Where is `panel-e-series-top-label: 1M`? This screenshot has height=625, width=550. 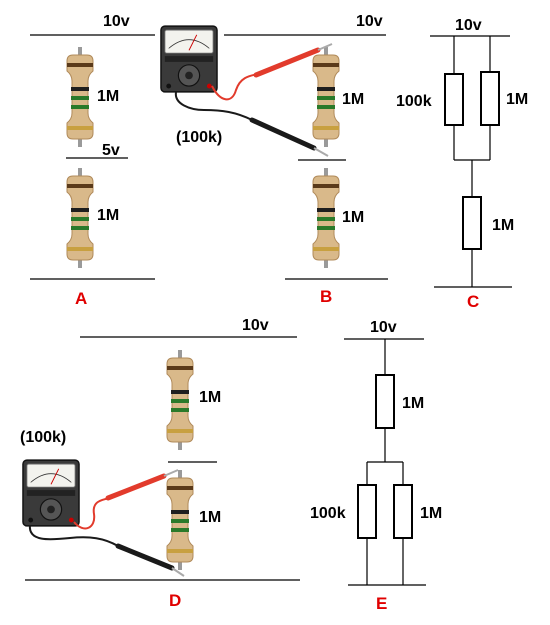
panel-e-series-top-label: 1M is located at coordinates (413, 403).